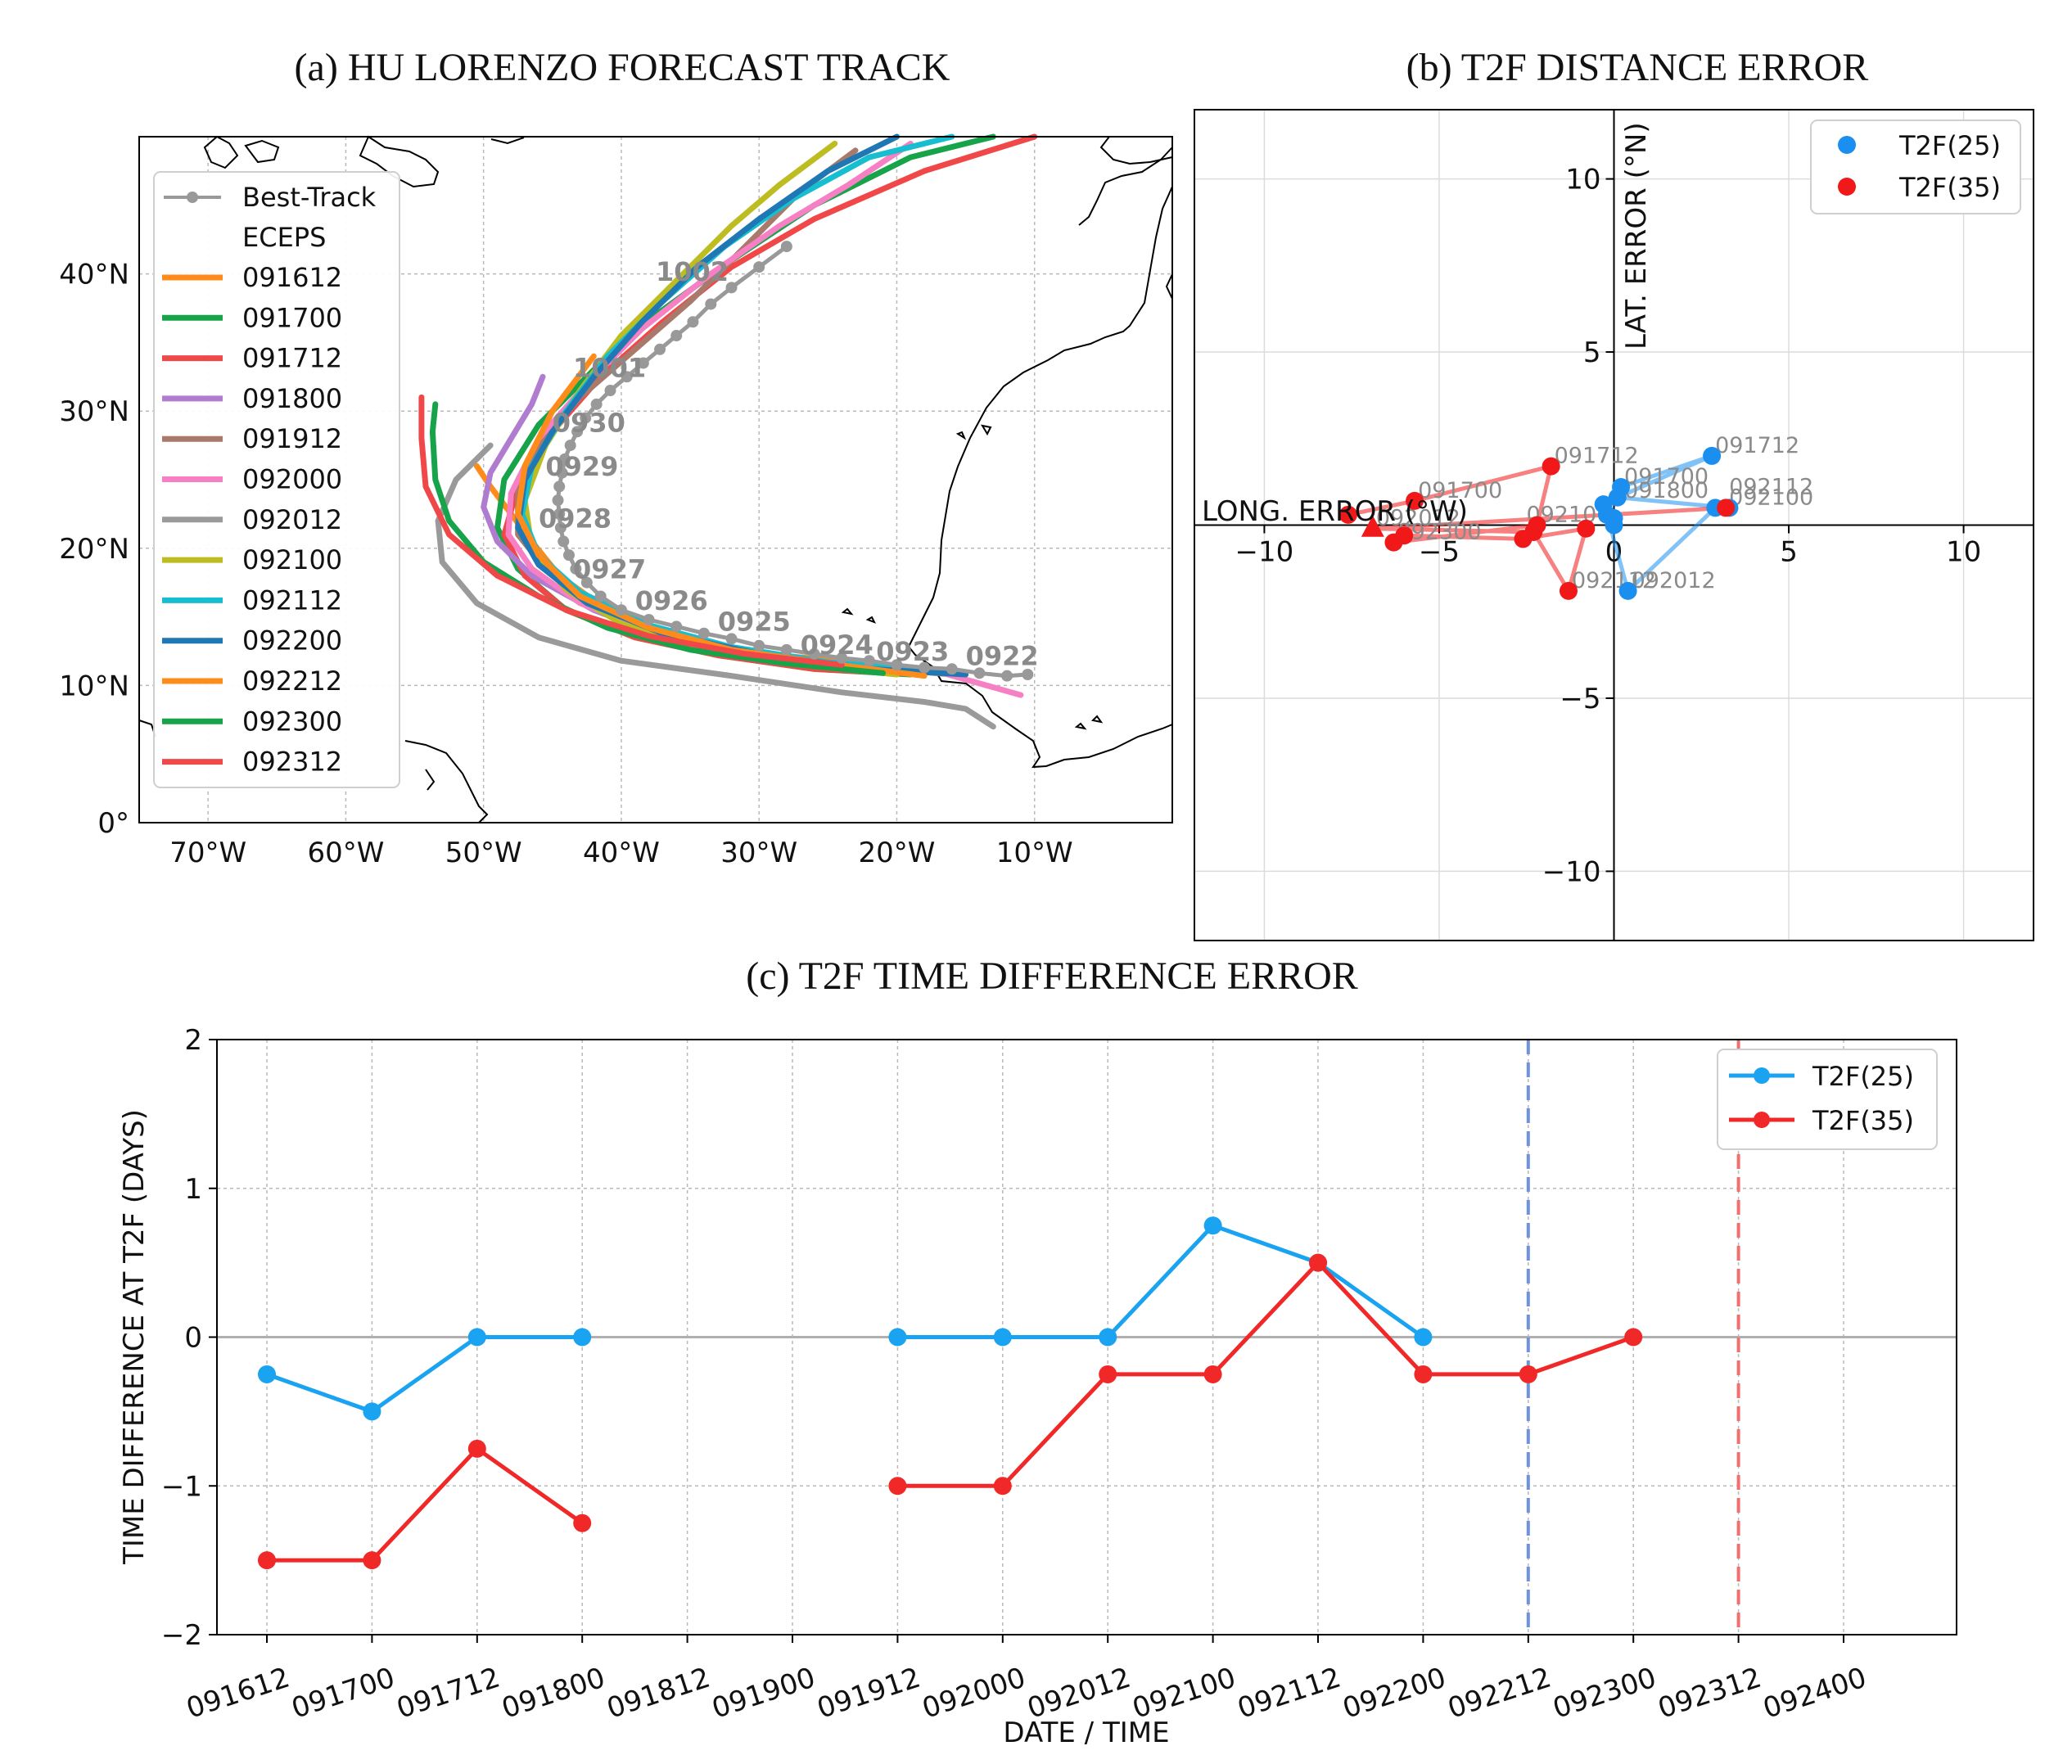  What do you see at coordinates (1034, 853) in the screenshot?
I see `map-xtick-label: 10°W` at bounding box center [1034, 853].